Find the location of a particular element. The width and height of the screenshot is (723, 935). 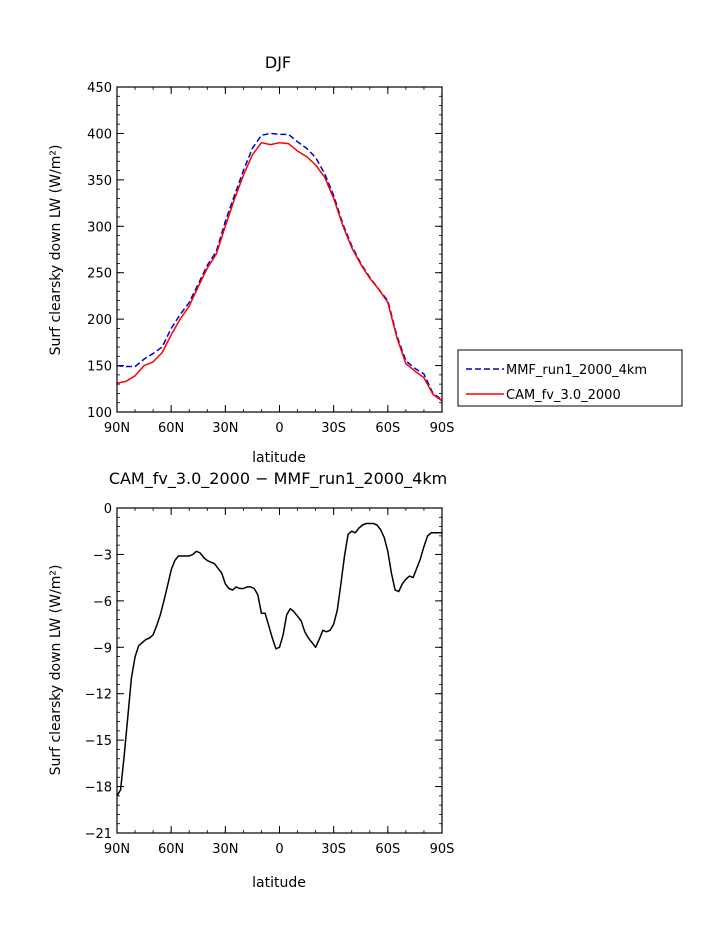

bottom-chart-ytick-label: −12 is located at coordinates (98, 695).